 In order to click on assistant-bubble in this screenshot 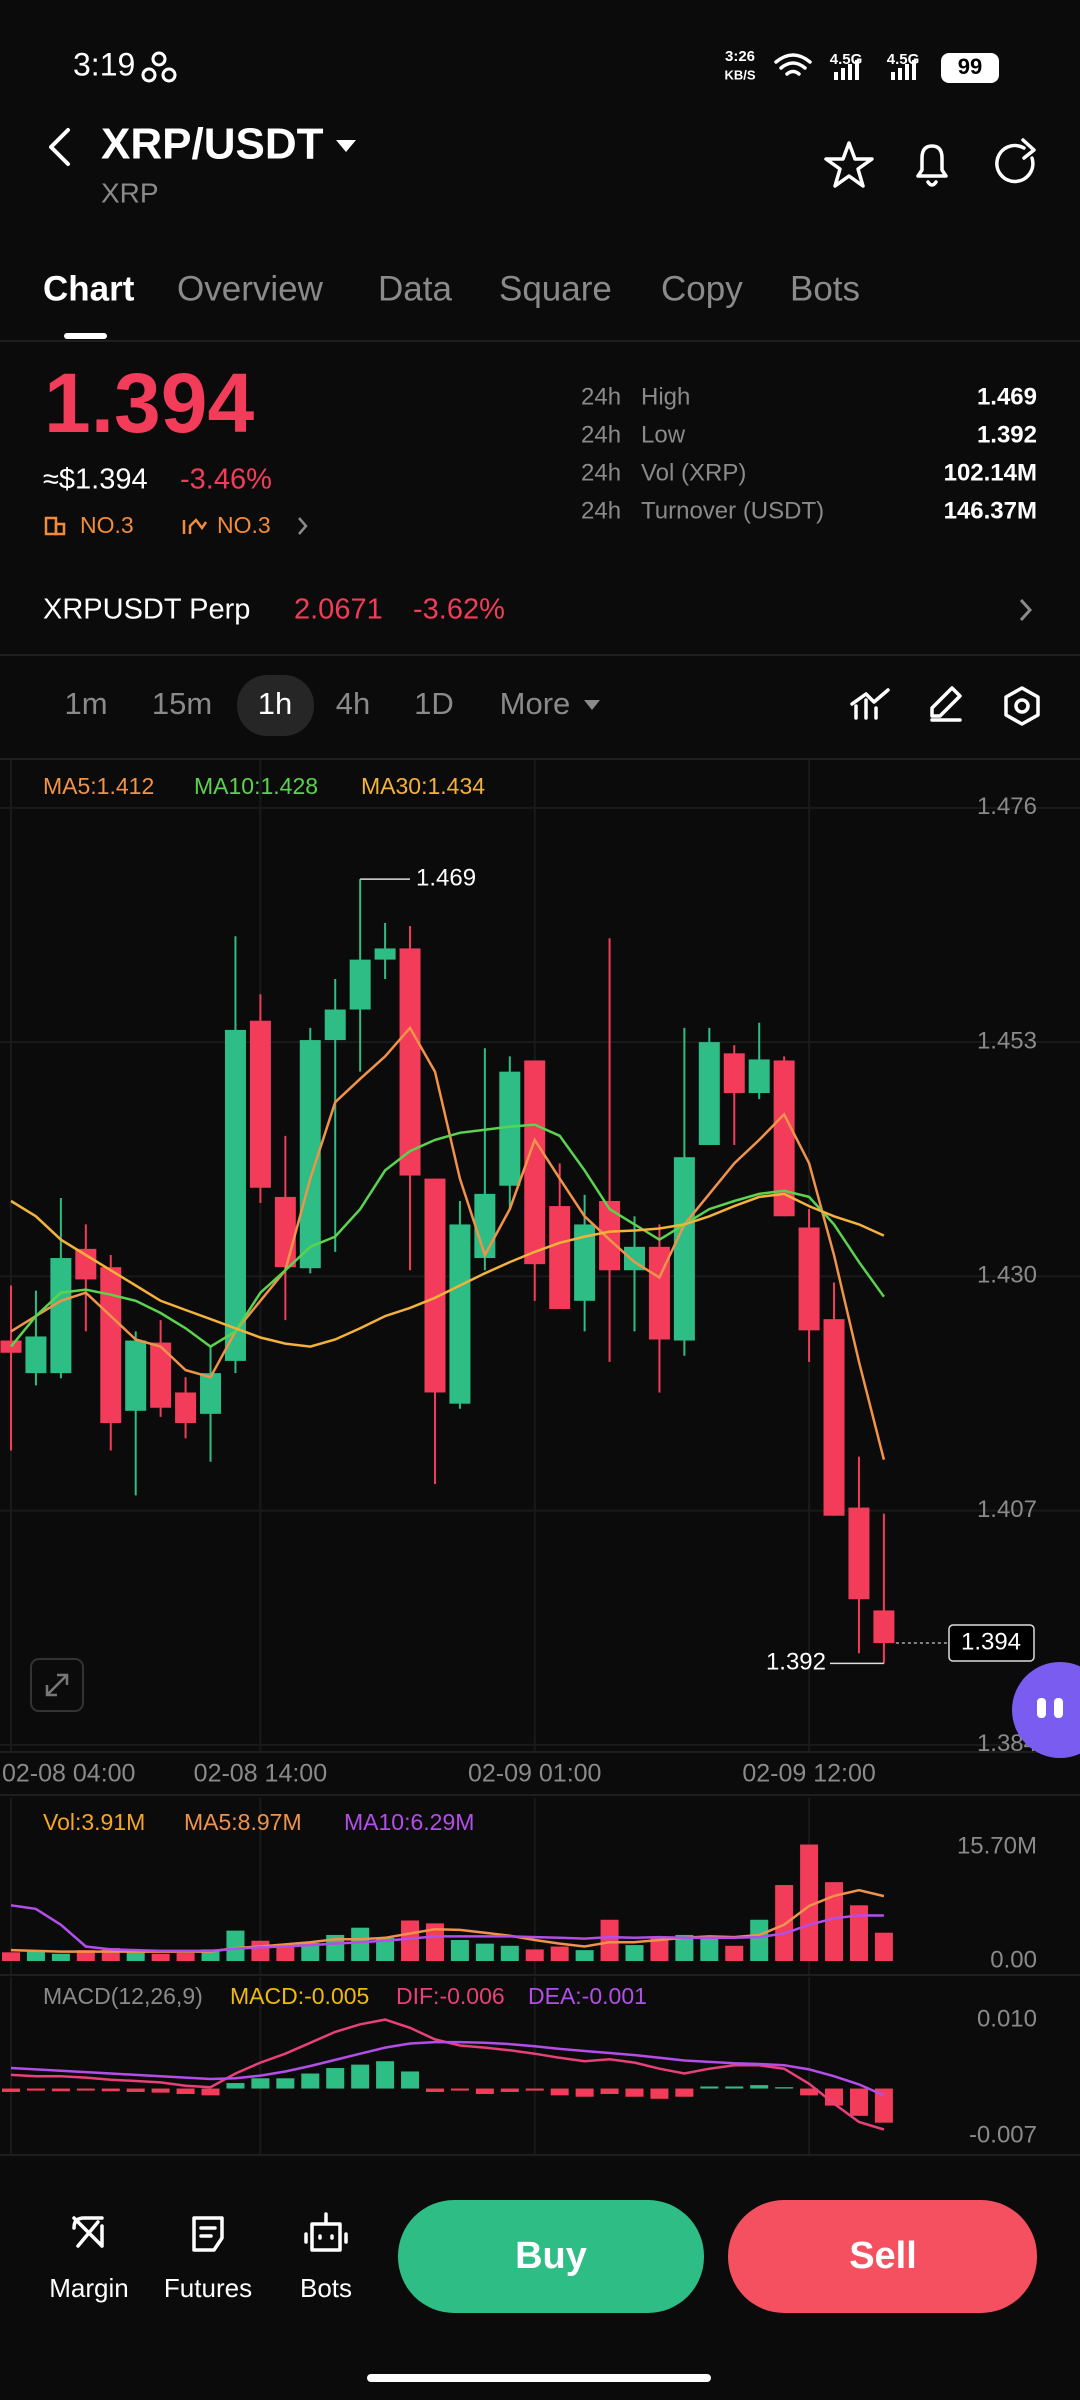, I will do `click(1046, 1710)`.